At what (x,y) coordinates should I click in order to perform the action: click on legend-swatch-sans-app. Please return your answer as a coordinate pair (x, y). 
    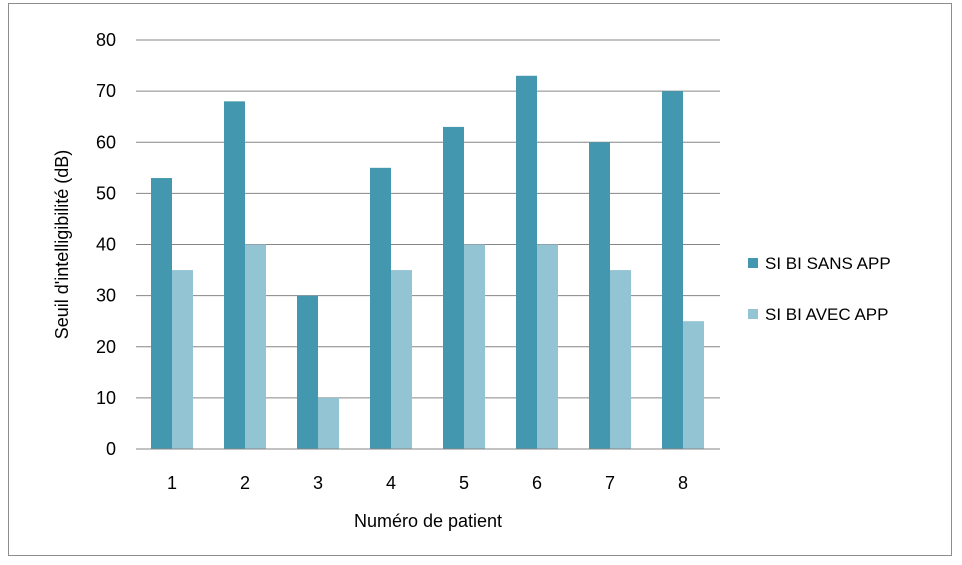
    Looking at the image, I should click on (753, 263).